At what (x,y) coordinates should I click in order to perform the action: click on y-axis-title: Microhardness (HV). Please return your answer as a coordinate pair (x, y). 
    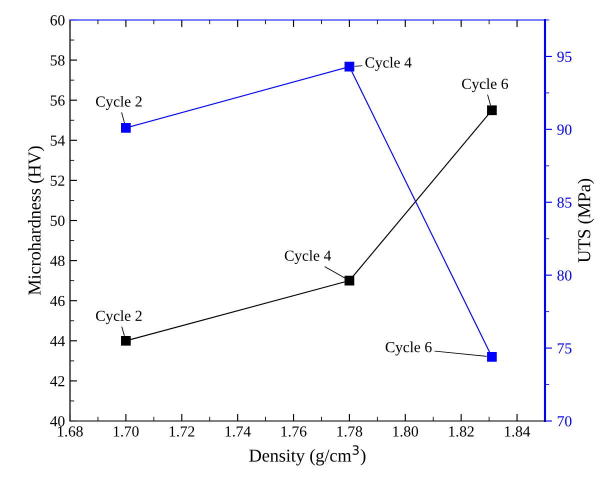
    Looking at the image, I should click on (36, 220).